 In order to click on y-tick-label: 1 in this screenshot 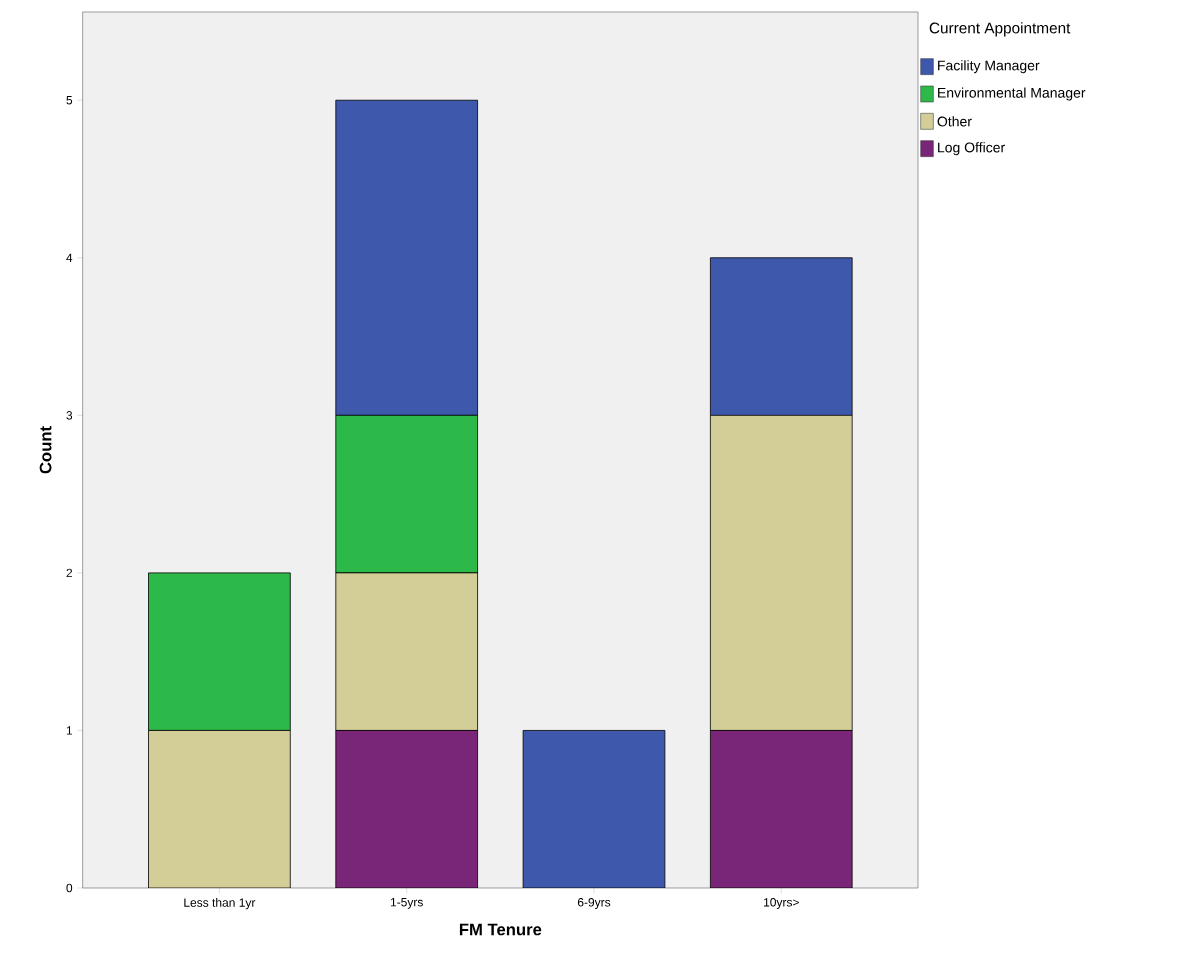, I will do `click(69, 730)`.